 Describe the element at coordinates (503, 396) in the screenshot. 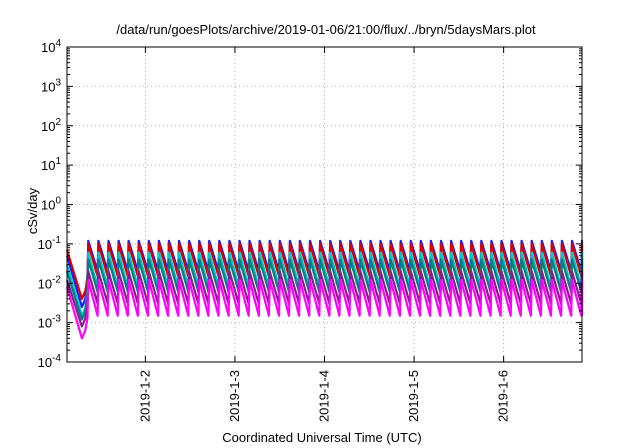

I see `x-tick-label: 2019-1-6` at that location.